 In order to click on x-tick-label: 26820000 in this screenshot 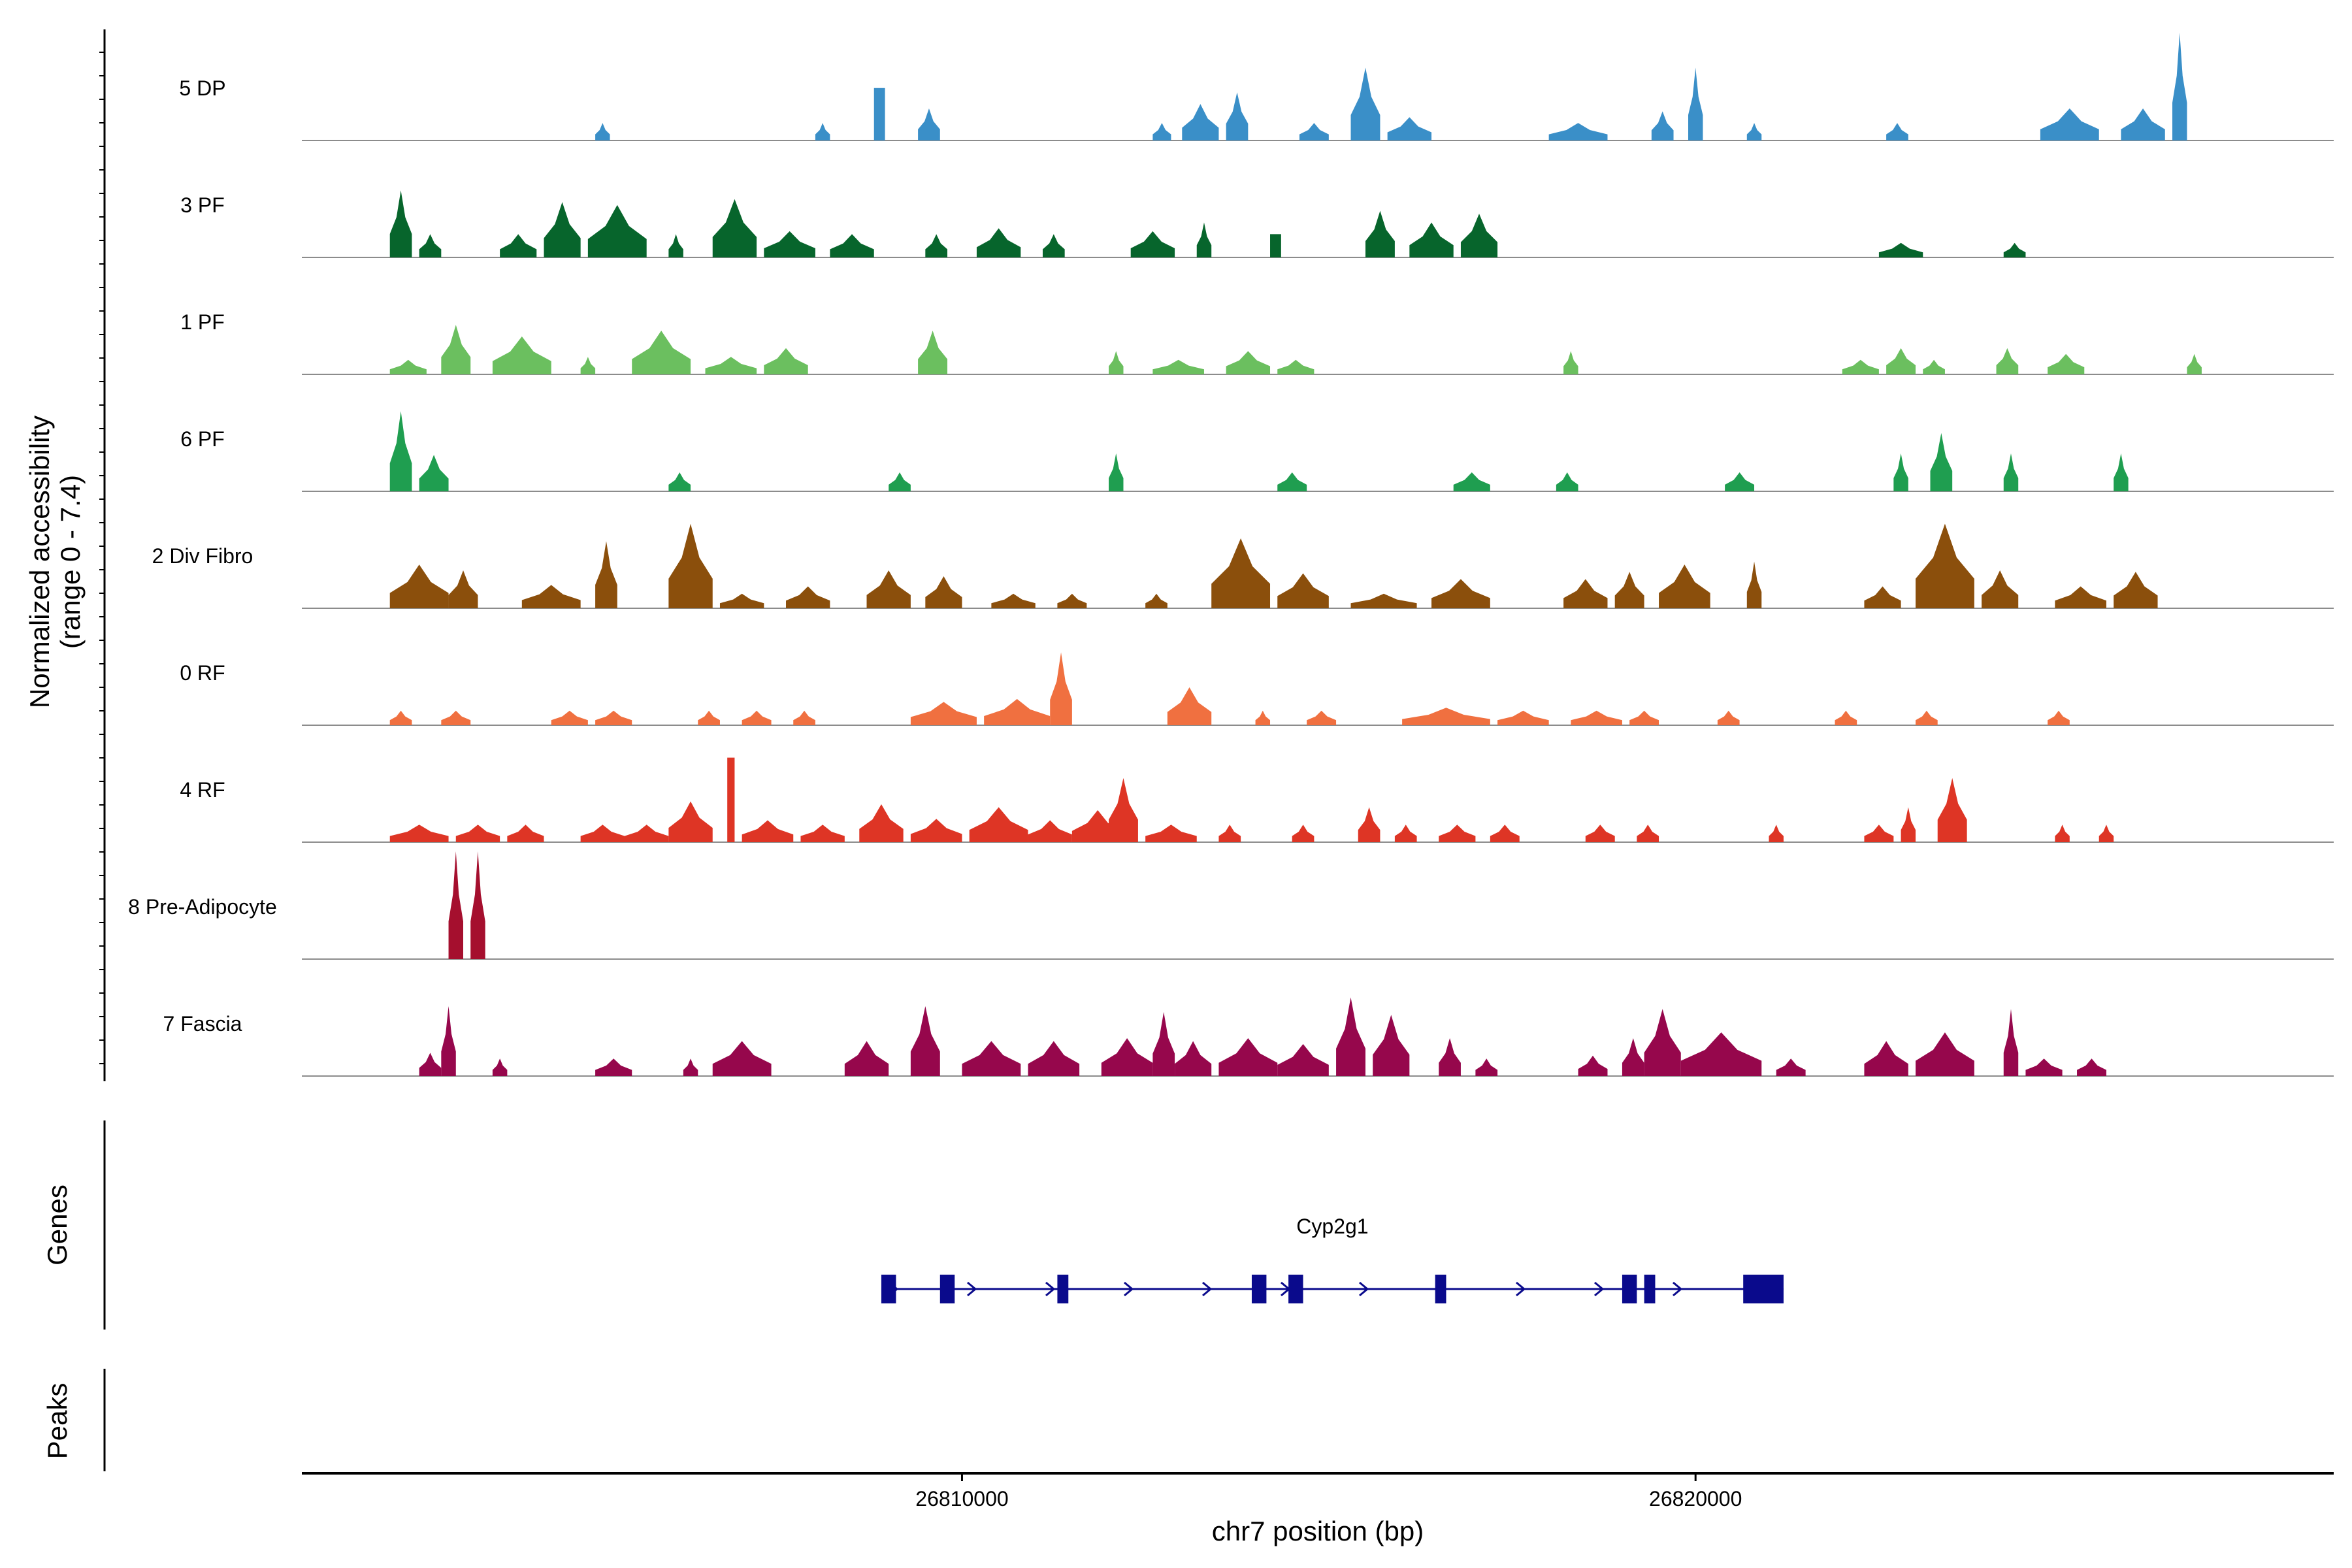, I will do `click(1695, 1499)`.